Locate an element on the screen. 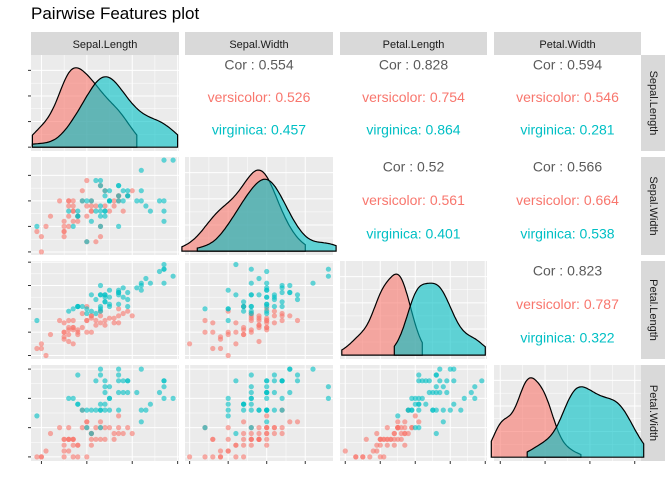  density-virginica is located at coordinates (585, 422).